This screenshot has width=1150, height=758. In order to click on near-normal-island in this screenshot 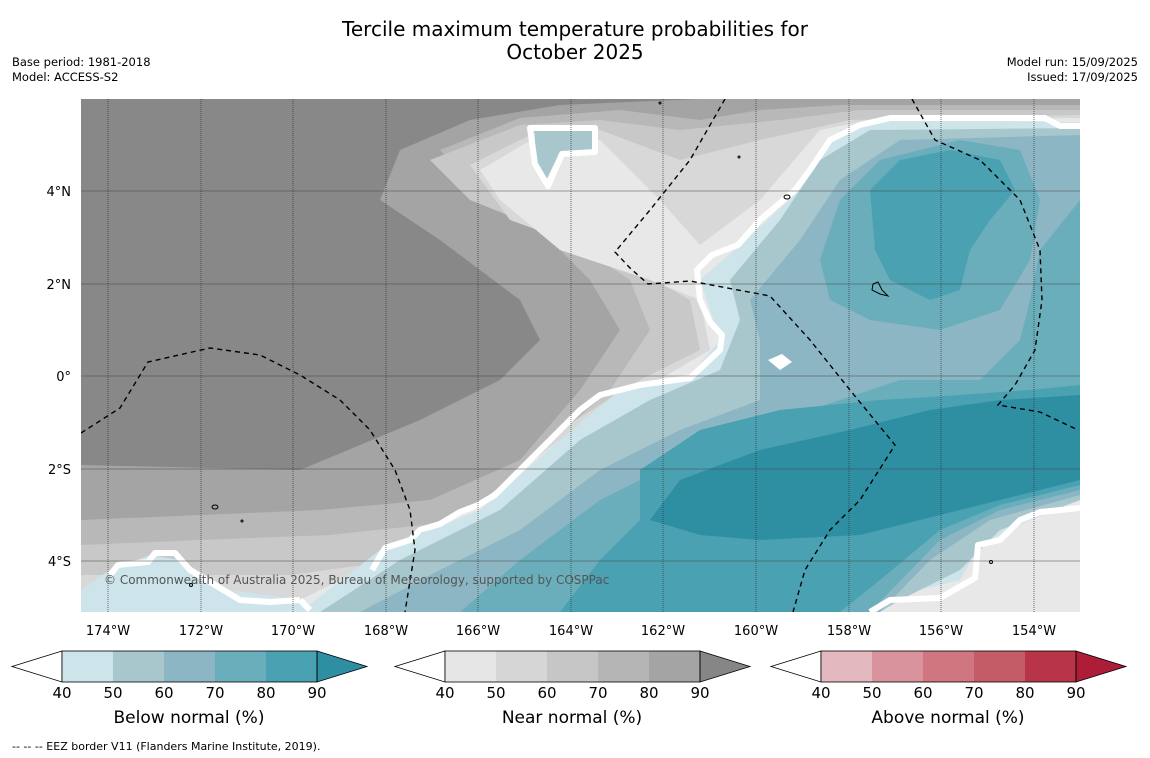, I will do `click(780, 362)`.